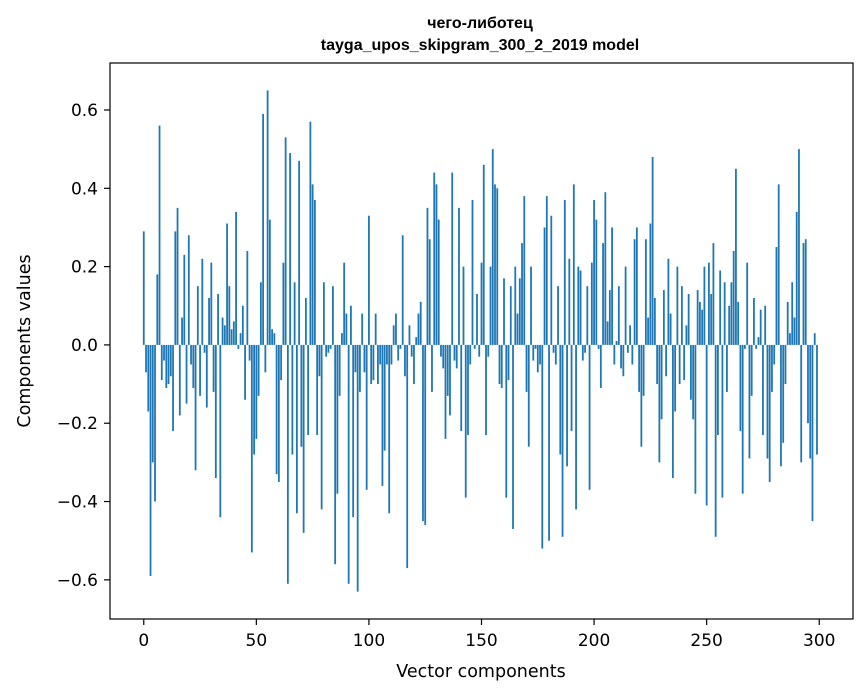 Image resolution: width=867 pixels, height=696 pixels. Describe the element at coordinates (84, 268) in the screenshot. I see `y-tick-label: 0.2` at that location.